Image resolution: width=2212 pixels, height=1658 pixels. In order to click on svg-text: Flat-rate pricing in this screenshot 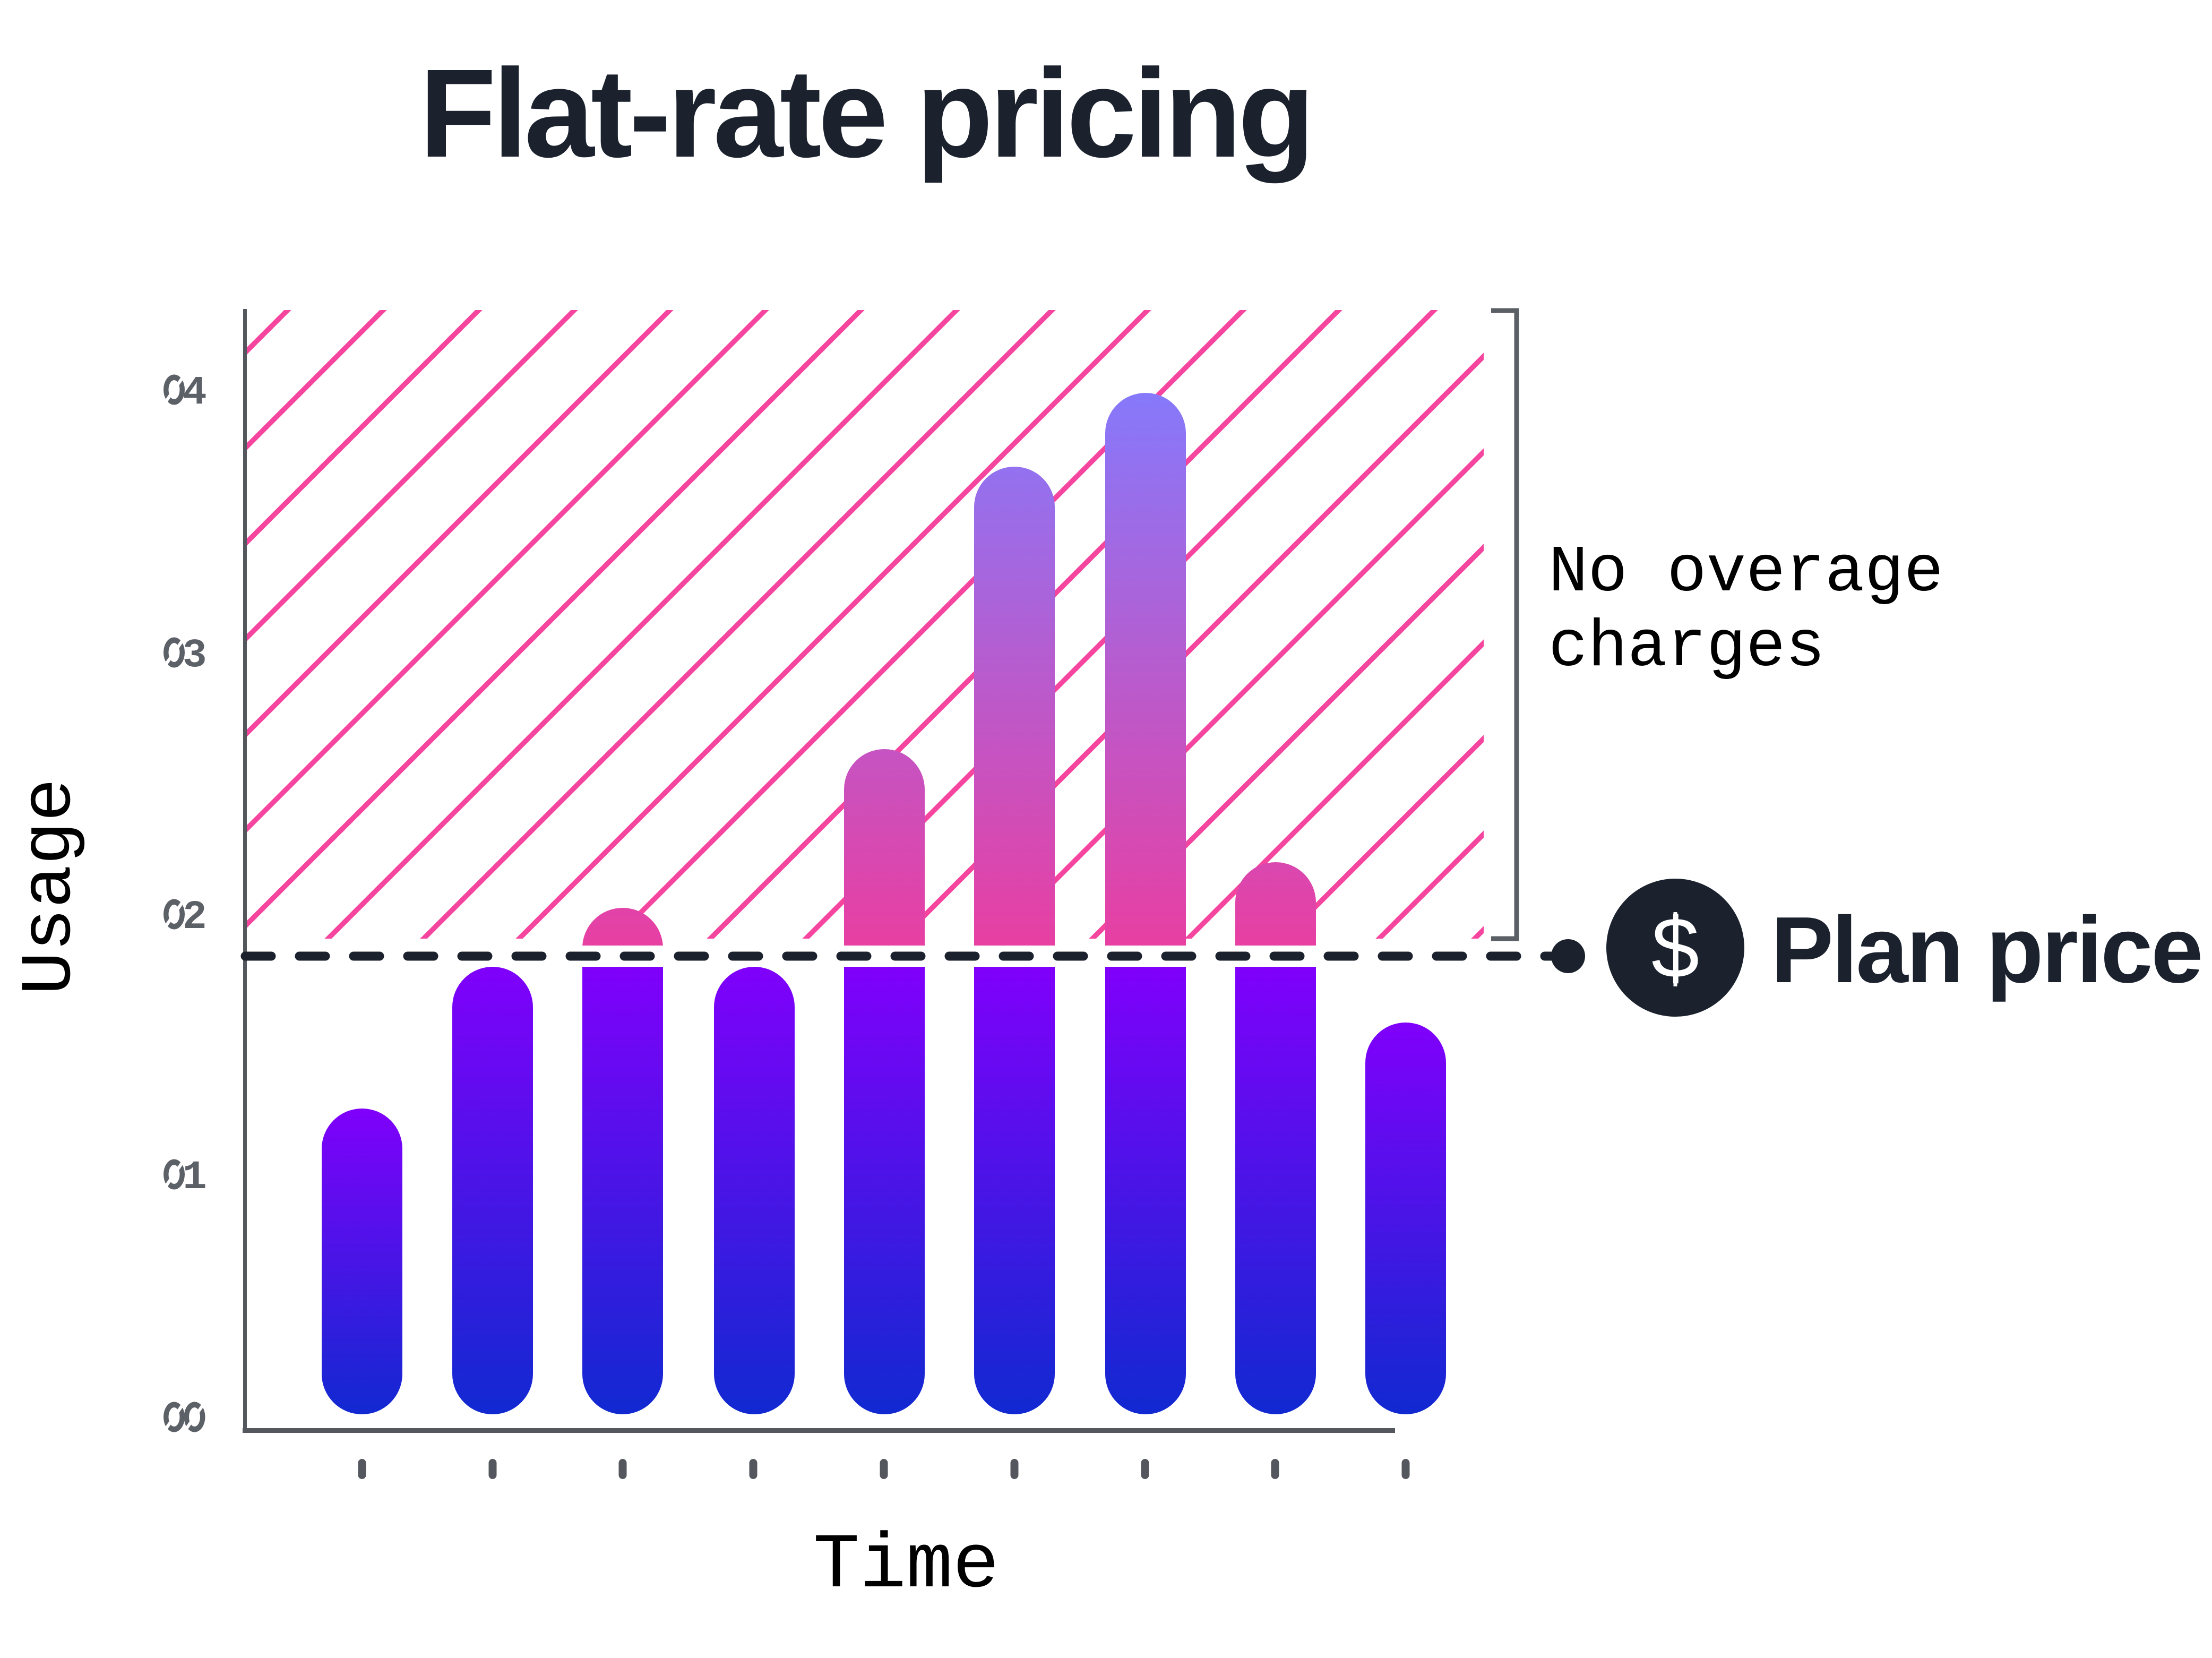, I will do `click(865, 113)`.